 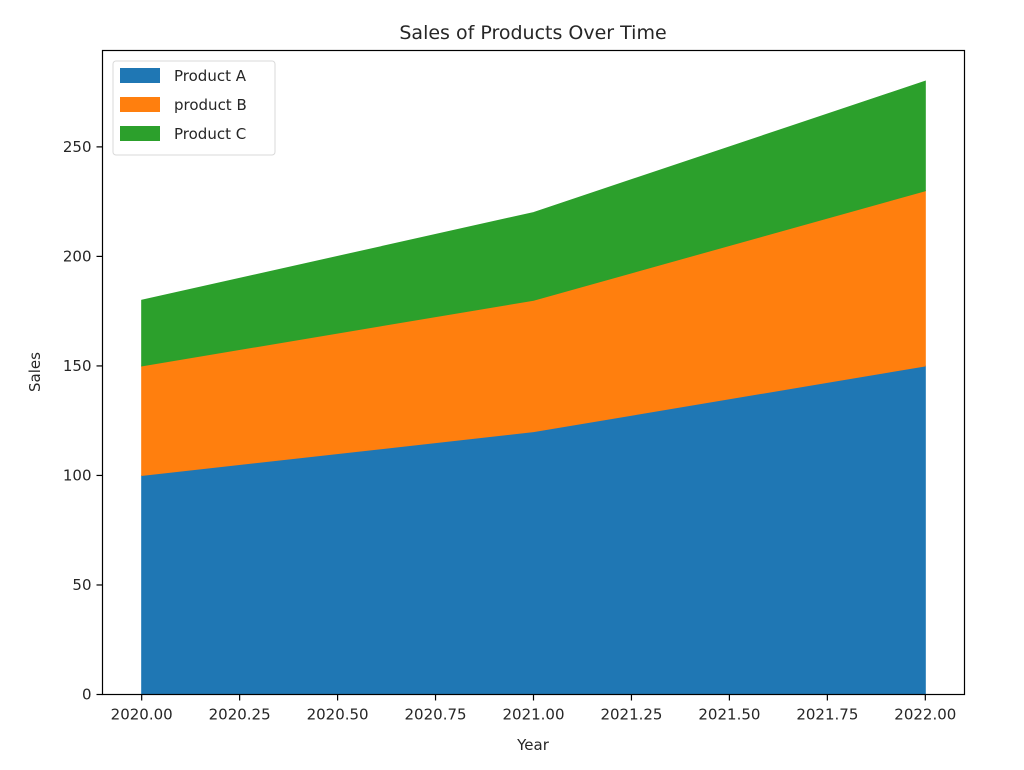 What do you see at coordinates (338, 715) in the screenshot?
I see `x-tick-label: 2020.50` at bounding box center [338, 715].